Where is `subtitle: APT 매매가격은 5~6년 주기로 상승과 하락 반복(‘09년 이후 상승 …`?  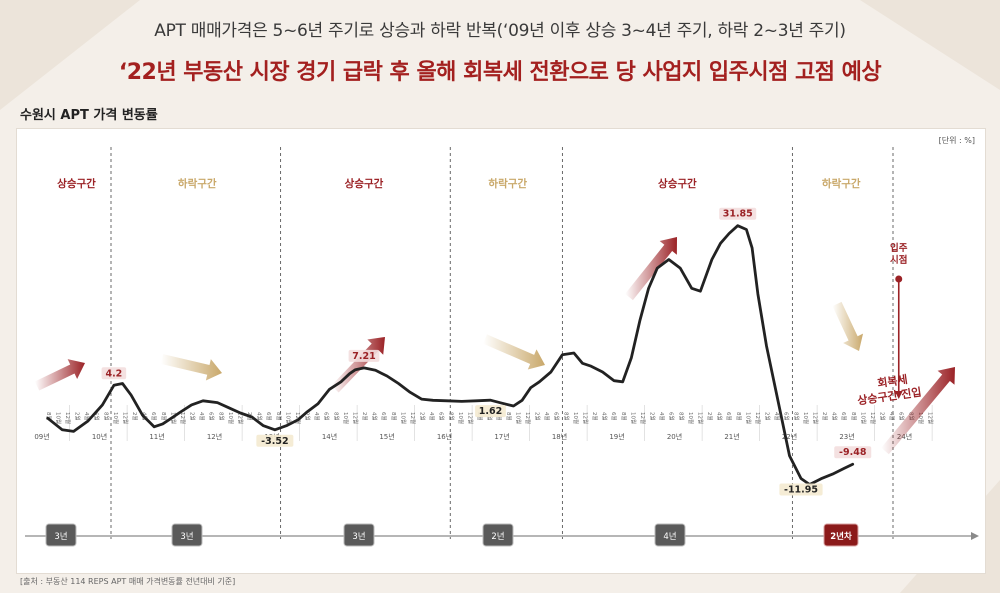
subtitle: APT 매매가격은 5~6년 주기로 상승과 하락 반복(‘09년 이후 상승 … is located at coordinates (500, 31).